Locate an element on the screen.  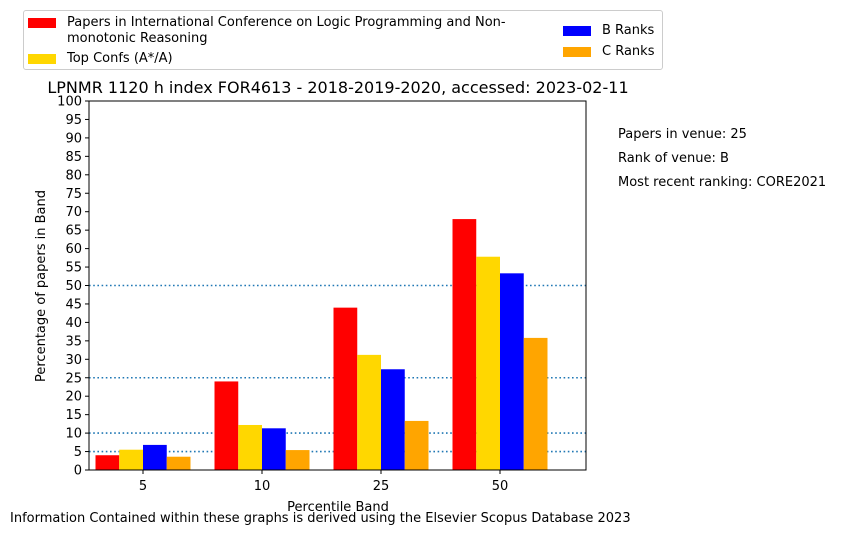
venue-rank-note: Rank of venue: B is located at coordinates (673, 158).